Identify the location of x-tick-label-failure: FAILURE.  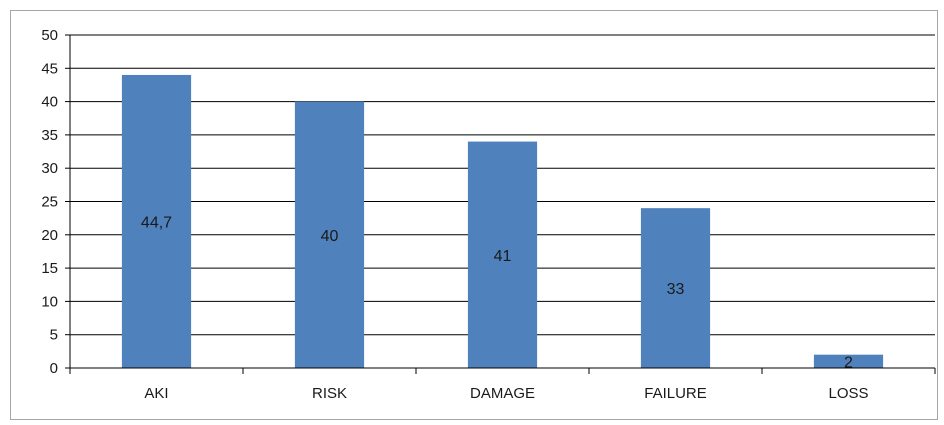
(675, 393).